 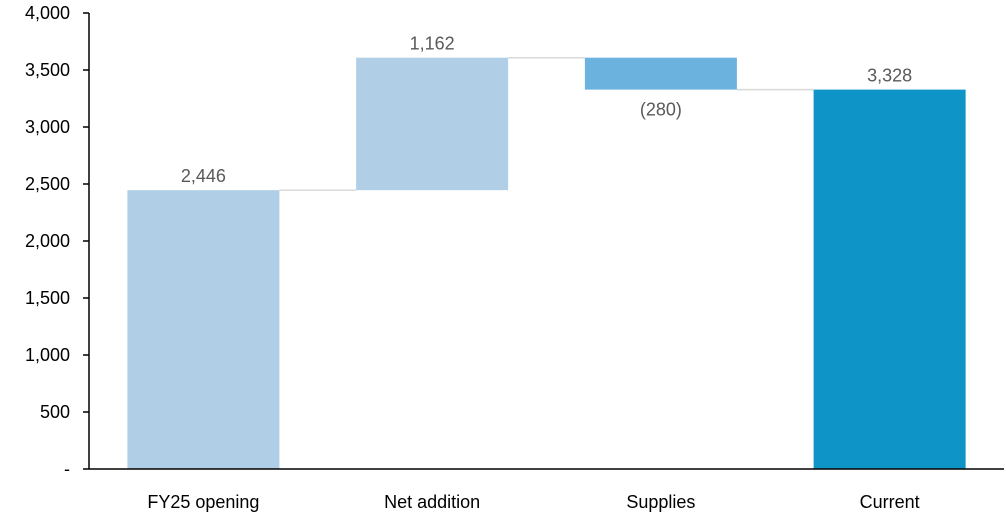 What do you see at coordinates (67, 469) in the screenshot?
I see `y-tick-label: -` at bounding box center [67, 469].